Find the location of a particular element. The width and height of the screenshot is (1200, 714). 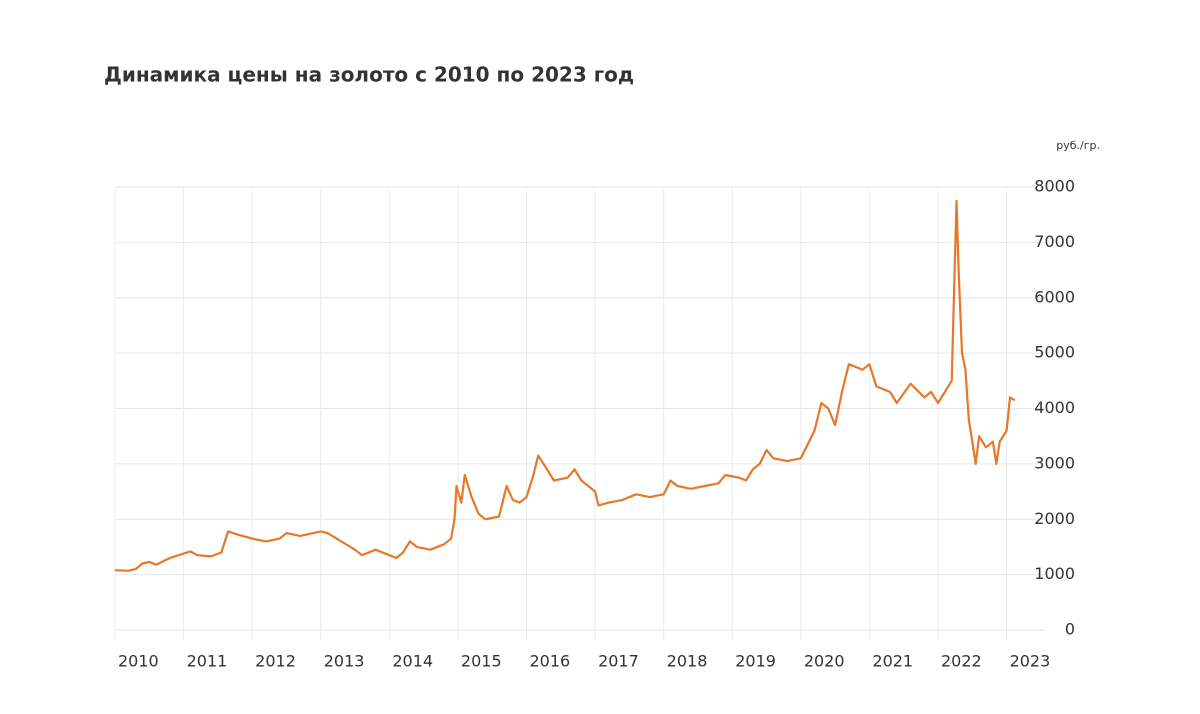

x-tick-label: 2015 is located at coordinates (481, 661).